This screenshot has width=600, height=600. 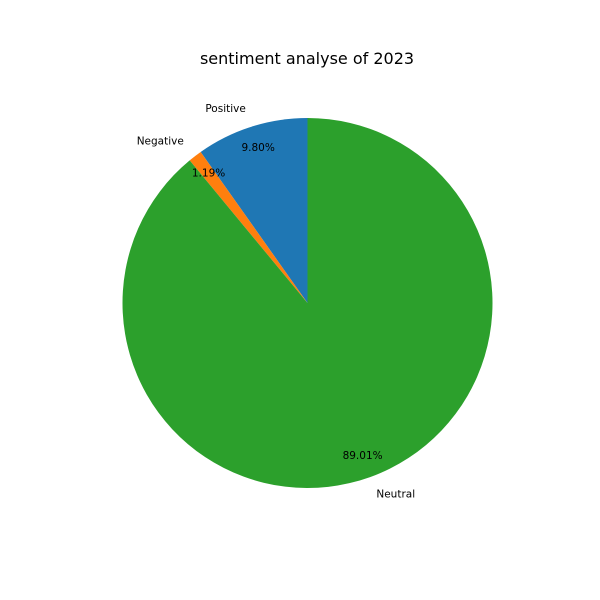 I want to click on slice-label-positive: Positive, so click(x=225, y=109).